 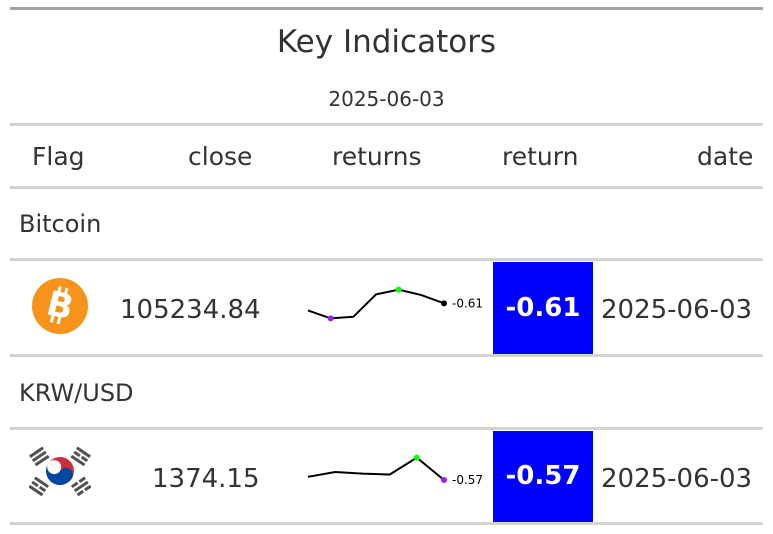 What do you see at coordinates (543, 476) in the screenshot?
I see `return-badge-krw-usd: -0.57` at bounding box center [543, 476].